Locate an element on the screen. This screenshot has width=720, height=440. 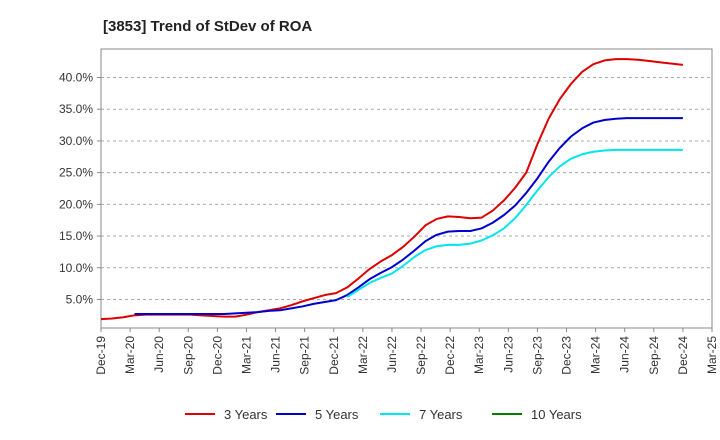
x-tick-label: Jun-21 is located at coordinates (276, 354).